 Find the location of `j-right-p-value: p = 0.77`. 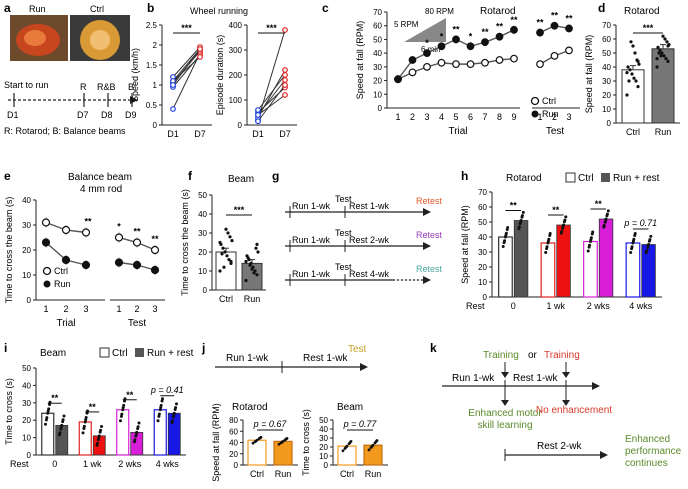

j-right-p-value: p = 0.77 is located at coordinates (360, 424).